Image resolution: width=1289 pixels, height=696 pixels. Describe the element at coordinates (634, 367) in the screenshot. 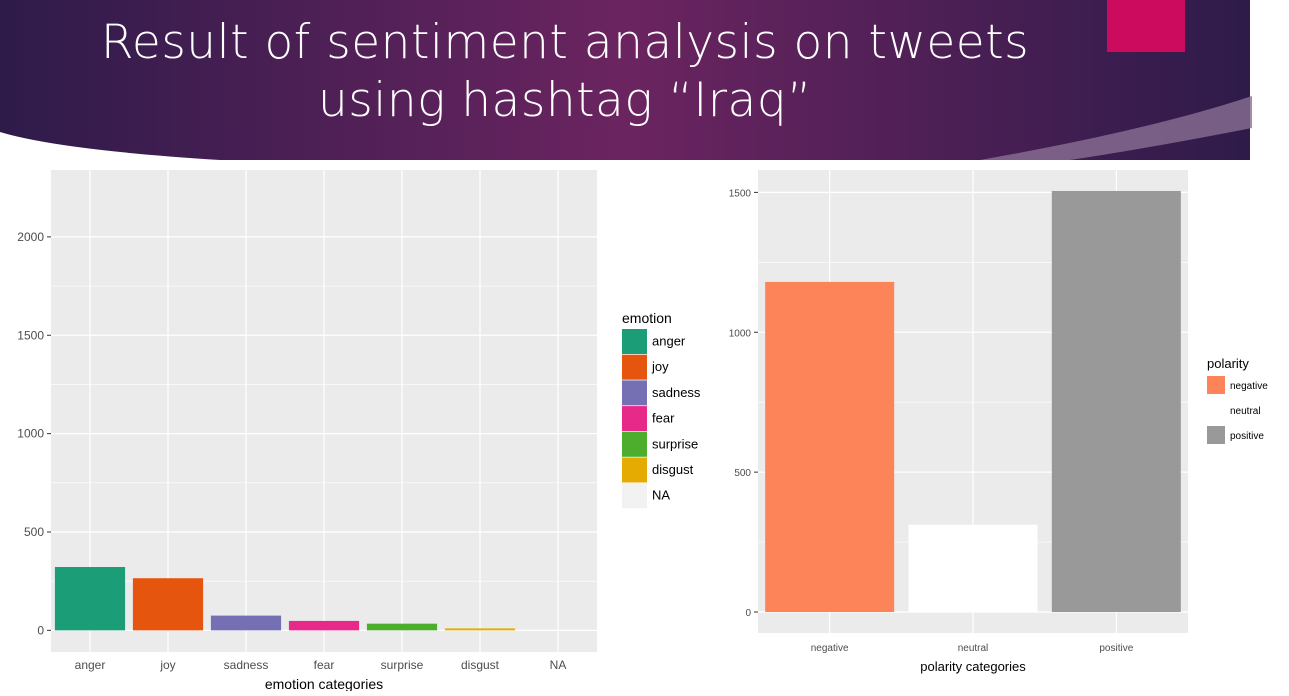

I see `legend-key-joy` at that location.